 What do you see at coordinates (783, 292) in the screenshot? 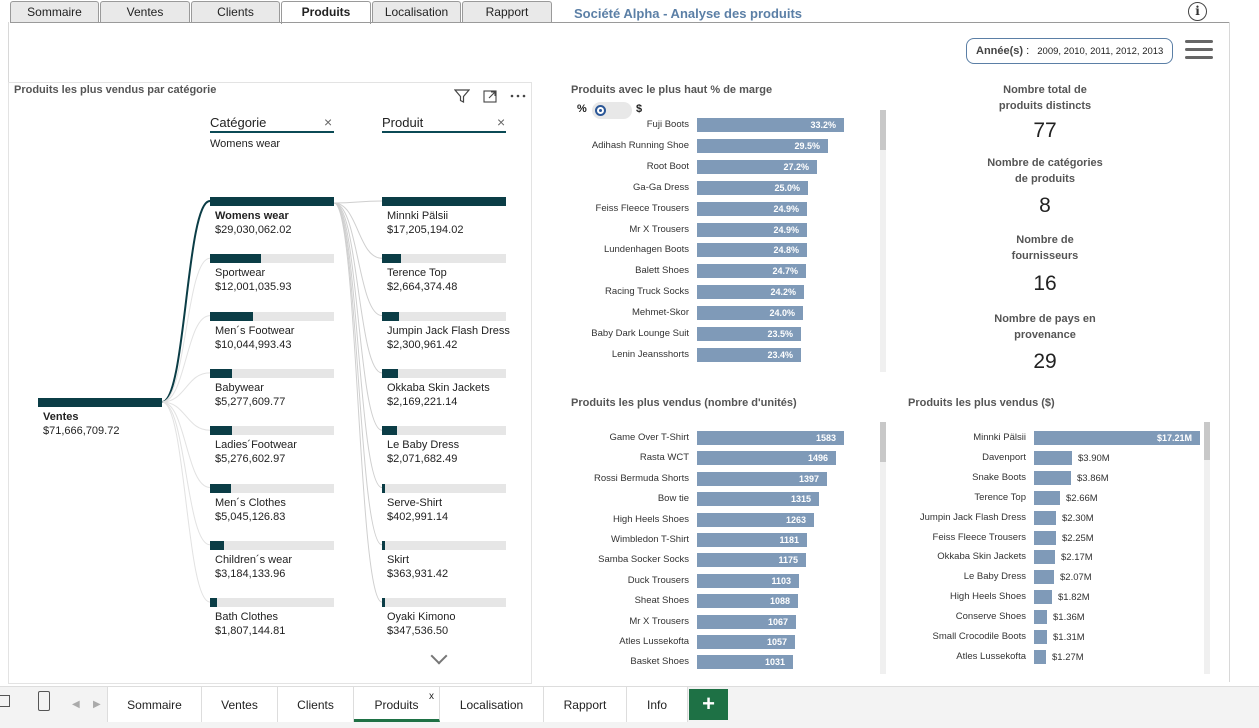
I see `bar-value-label: 24.2%` at bounding box center [783, 292].